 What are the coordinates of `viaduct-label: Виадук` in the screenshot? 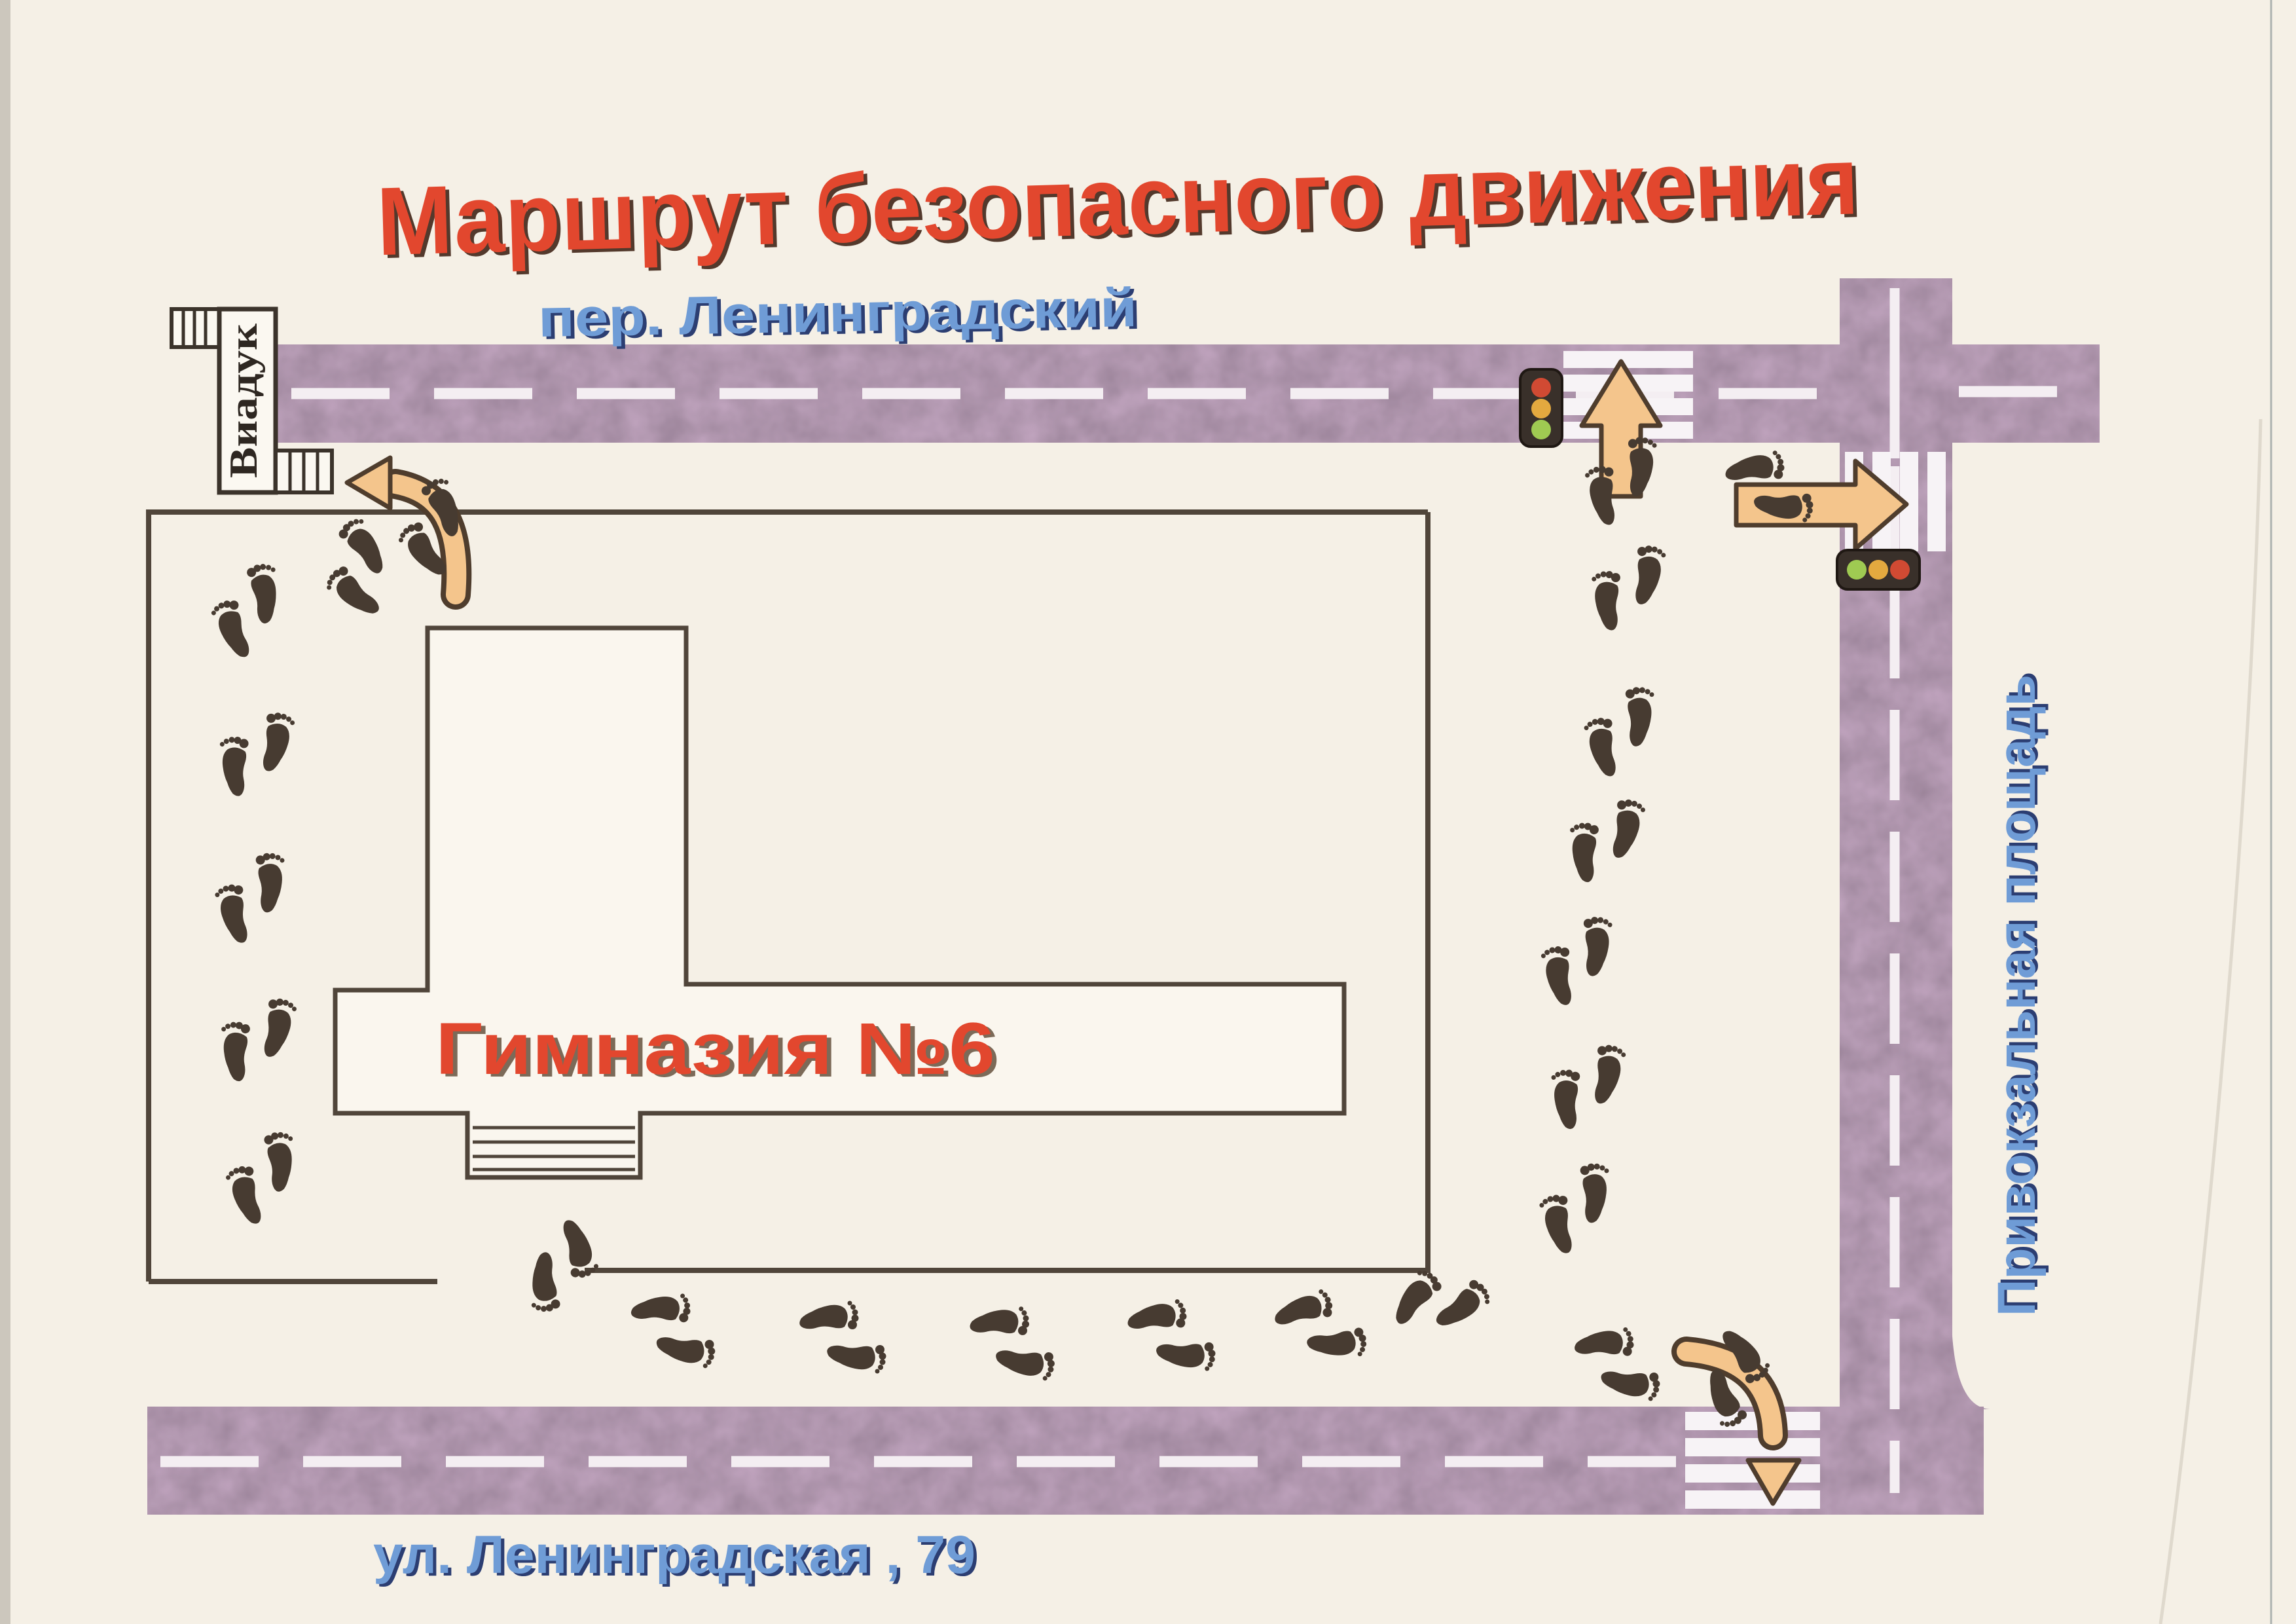 It's located at (243, 400).